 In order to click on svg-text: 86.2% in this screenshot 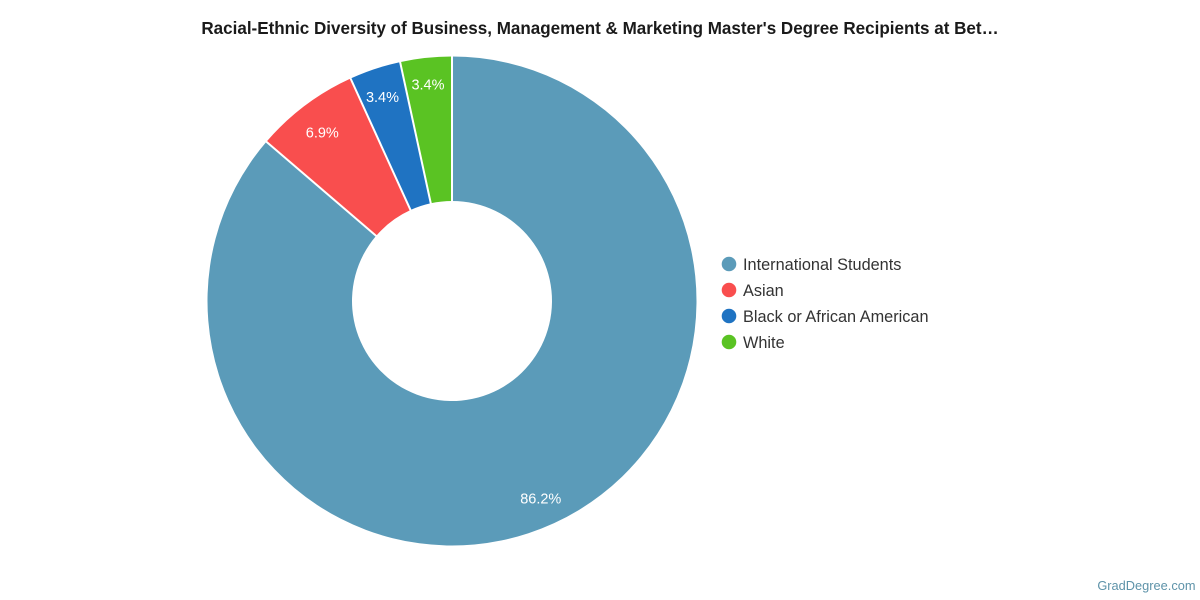, I will do `click(540, 500)`.